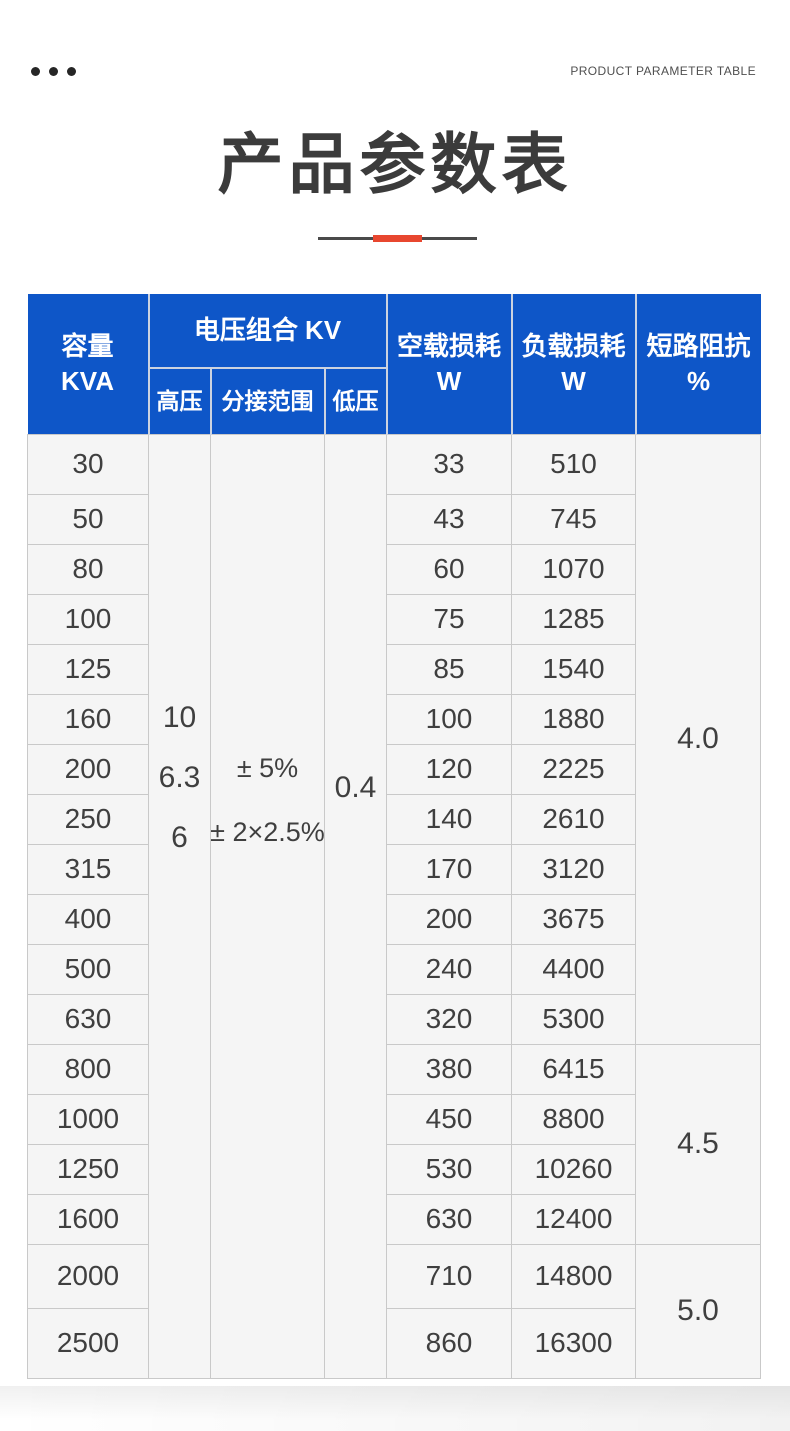  Describe the element at coordinates (449, 1069) in the screenshot. I see `no-load-loss-cell: 380` at that location.